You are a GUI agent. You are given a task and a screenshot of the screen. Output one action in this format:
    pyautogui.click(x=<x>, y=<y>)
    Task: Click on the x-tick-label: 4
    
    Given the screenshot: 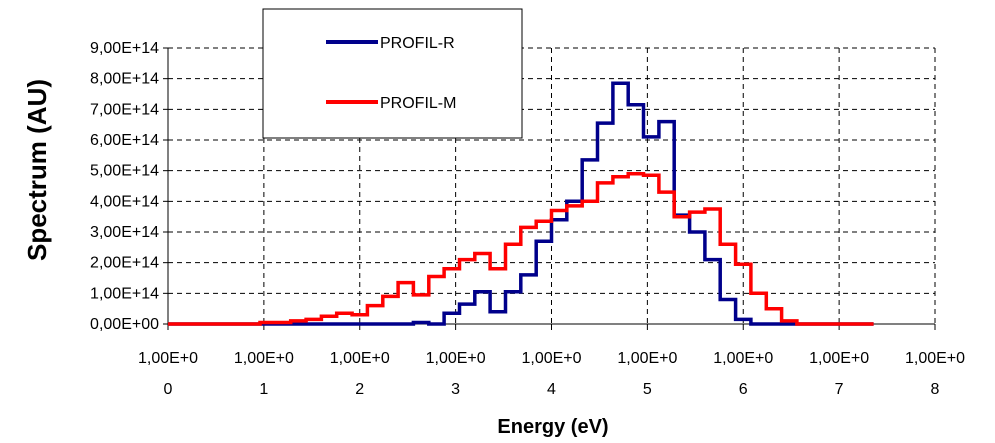 What is the action you would take?
    pyautogui.click(x=551, y=389)
    